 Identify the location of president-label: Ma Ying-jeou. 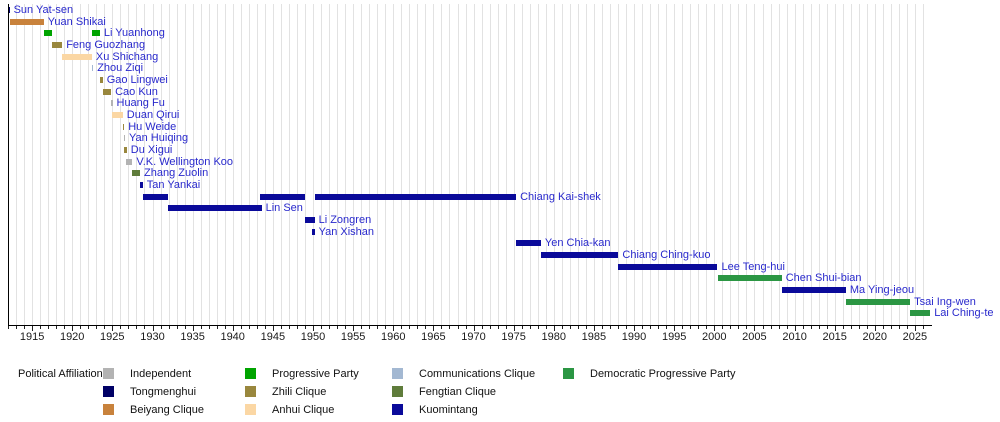
(882, 289).